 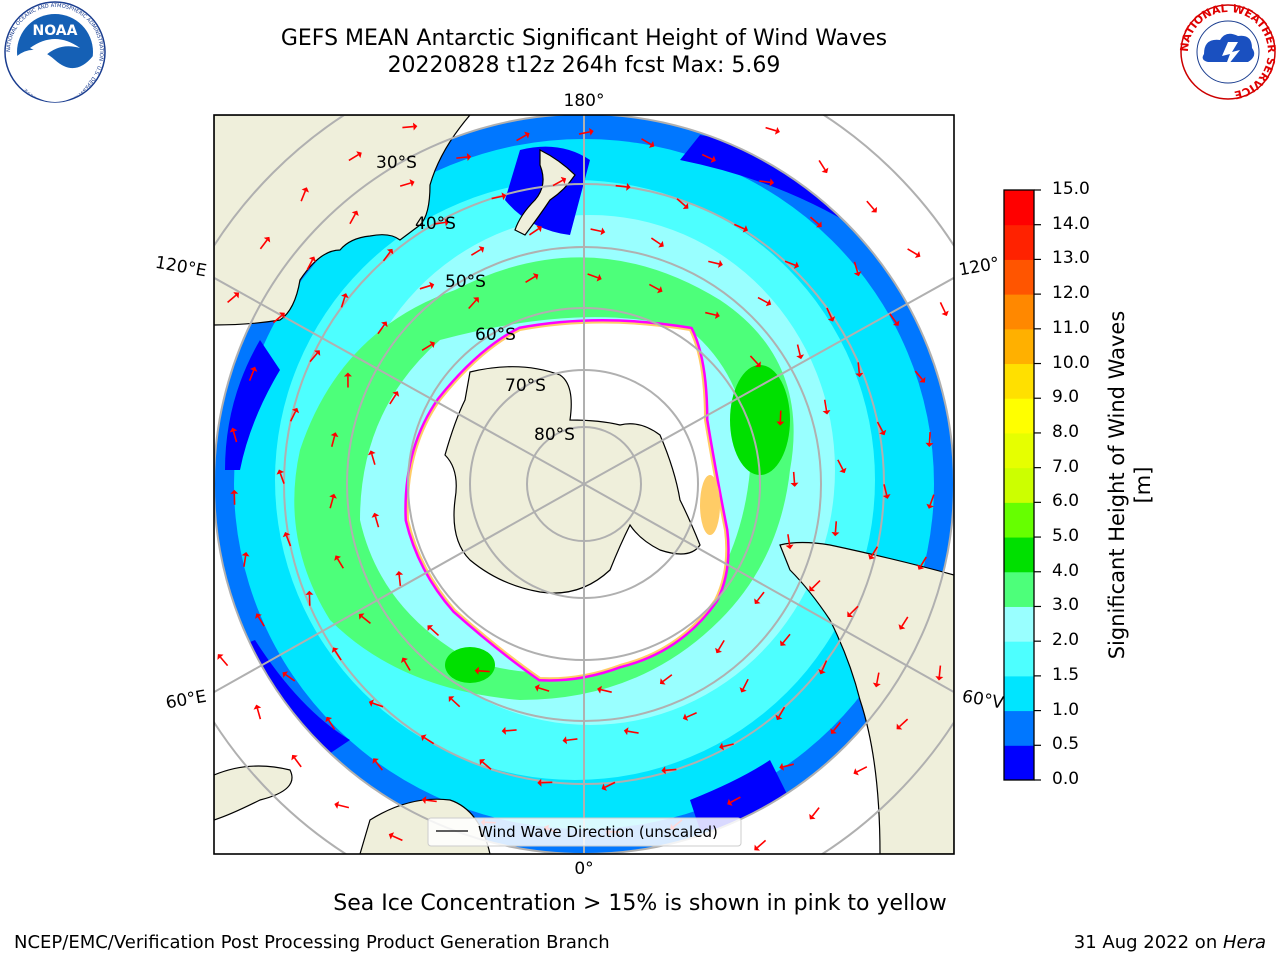 What do you see at coordinates (1071, 223) in the screenshot?
I see `colorbar-tick-label: 14.0` at bounding box center [1071, 223].